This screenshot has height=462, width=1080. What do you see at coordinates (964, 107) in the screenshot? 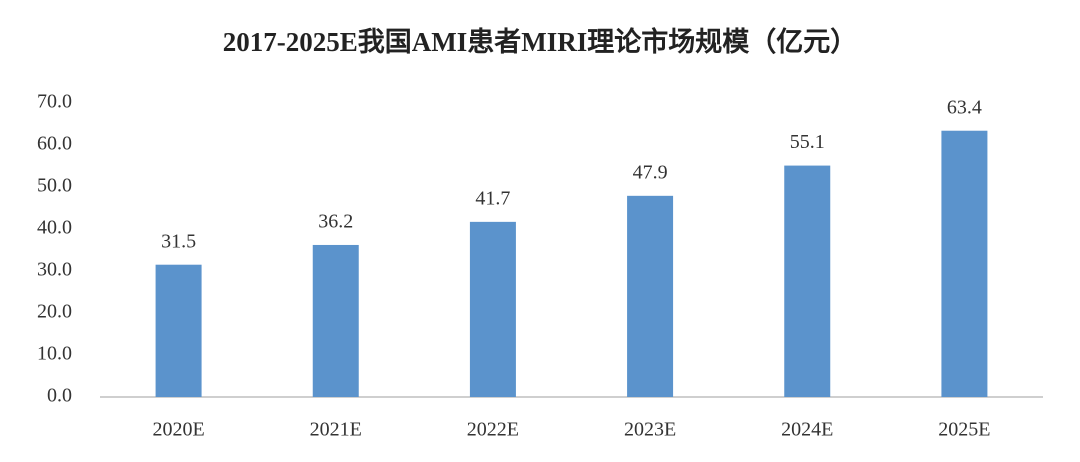
I see `data-label: 63.4` at bounding box center [964, 107].